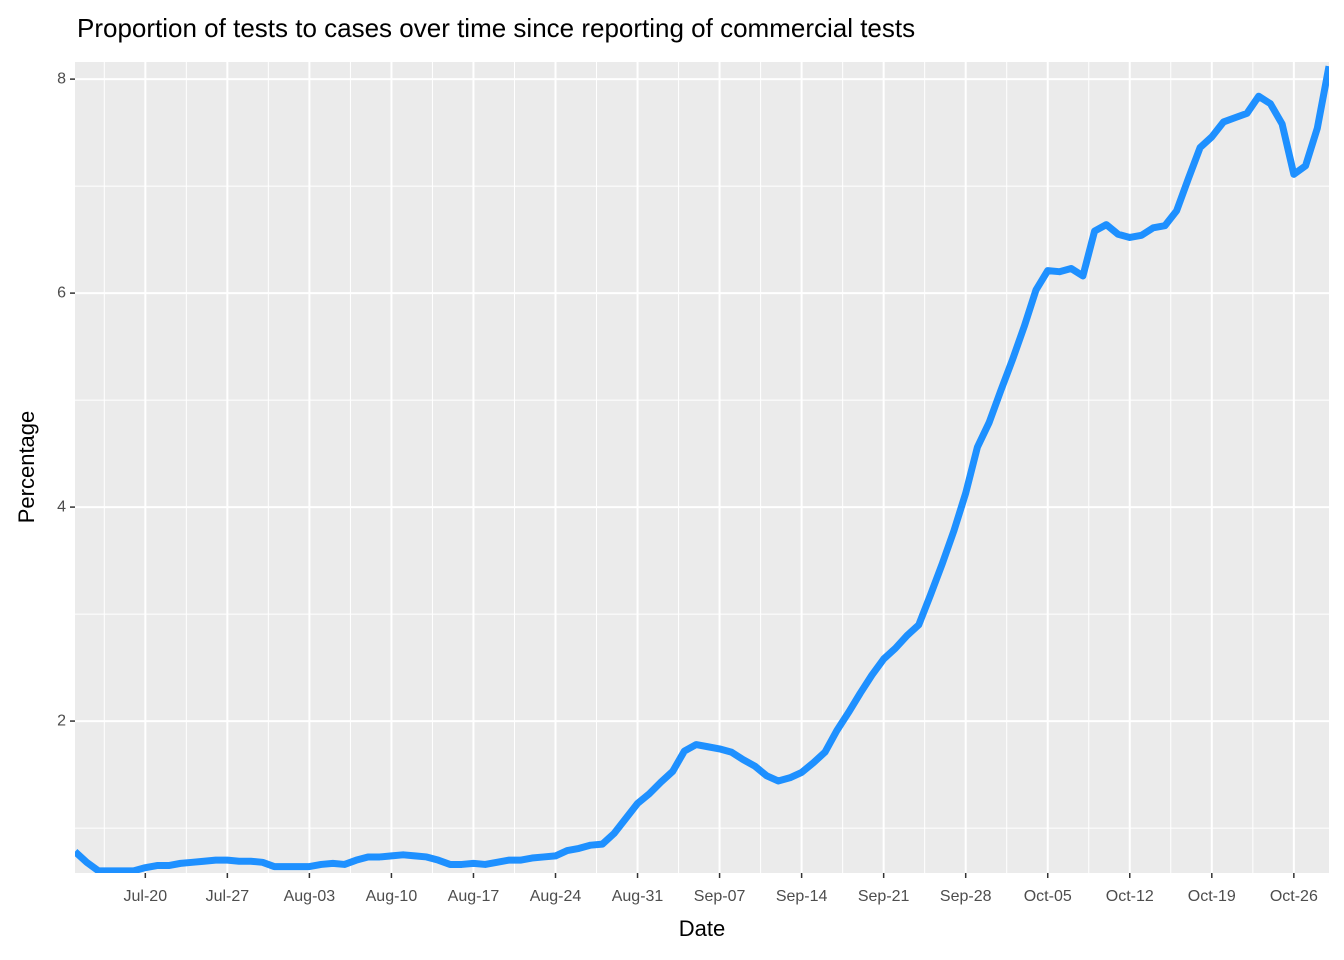 The height and width of the screenshot is (960, 1344). I want to click on y-tick-label: 8, so click(61, 78).